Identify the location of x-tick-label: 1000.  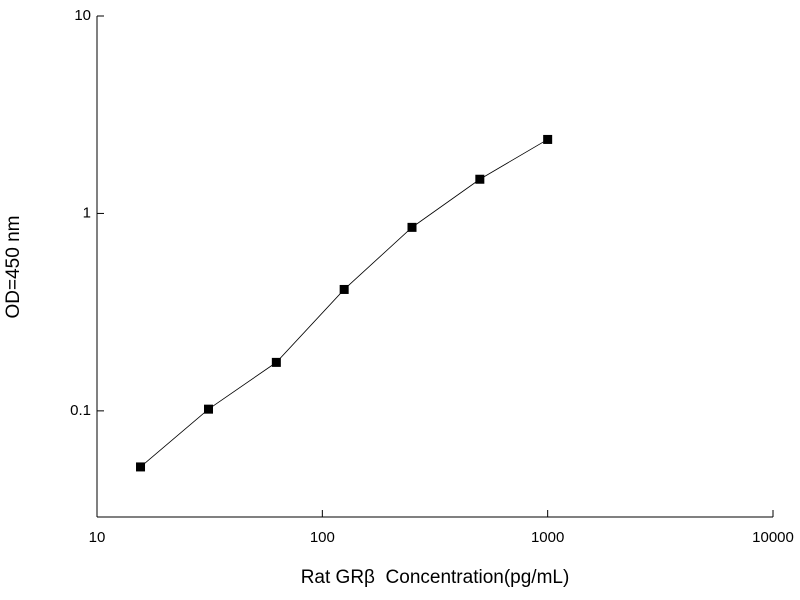
(547, 537).